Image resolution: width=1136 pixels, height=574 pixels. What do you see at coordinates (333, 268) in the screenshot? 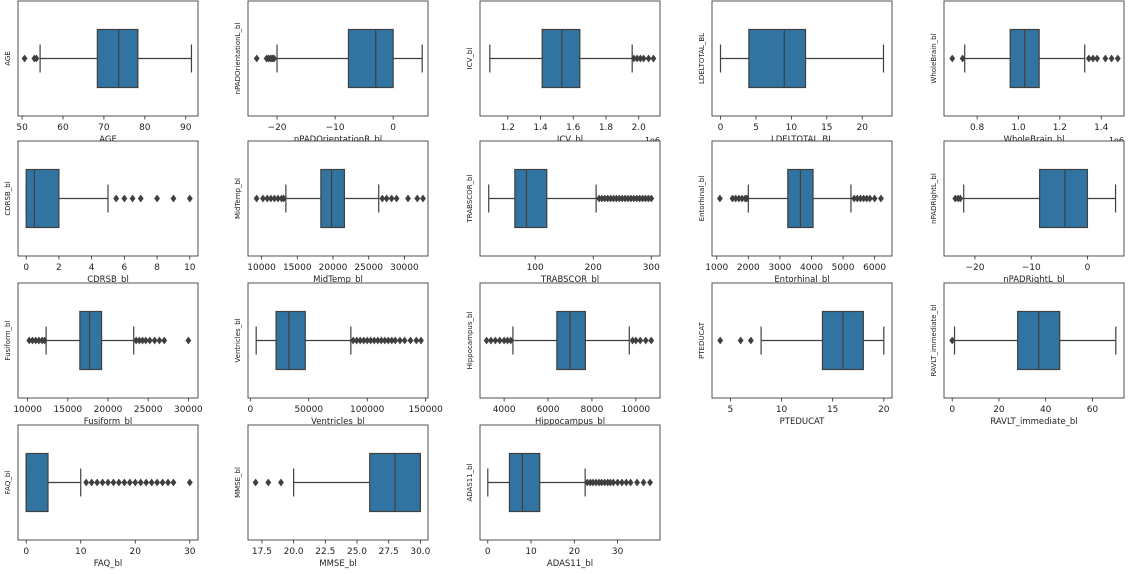
I see `x-tick-label: 20000` at bounding box center [333, 268].